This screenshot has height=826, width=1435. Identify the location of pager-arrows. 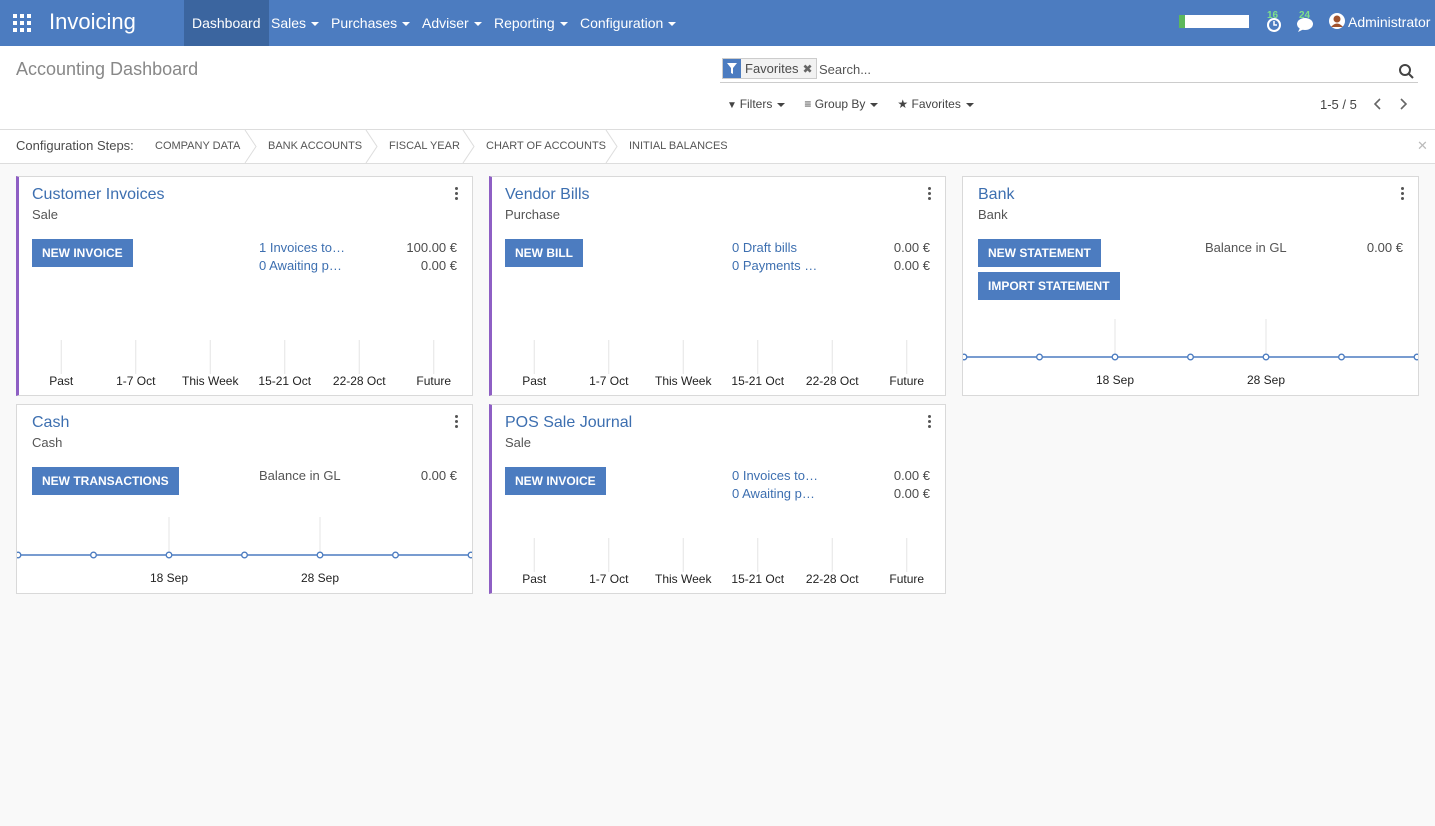
(1392, 104).